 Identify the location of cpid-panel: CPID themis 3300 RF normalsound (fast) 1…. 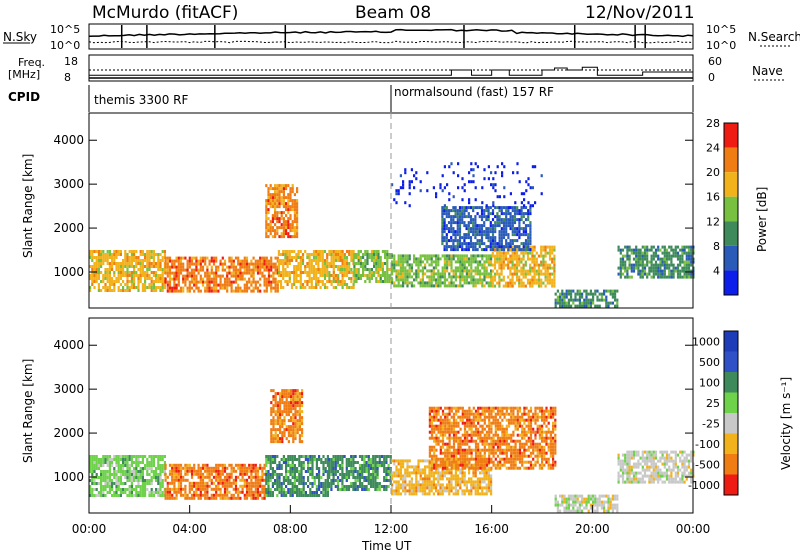
(351, 98).